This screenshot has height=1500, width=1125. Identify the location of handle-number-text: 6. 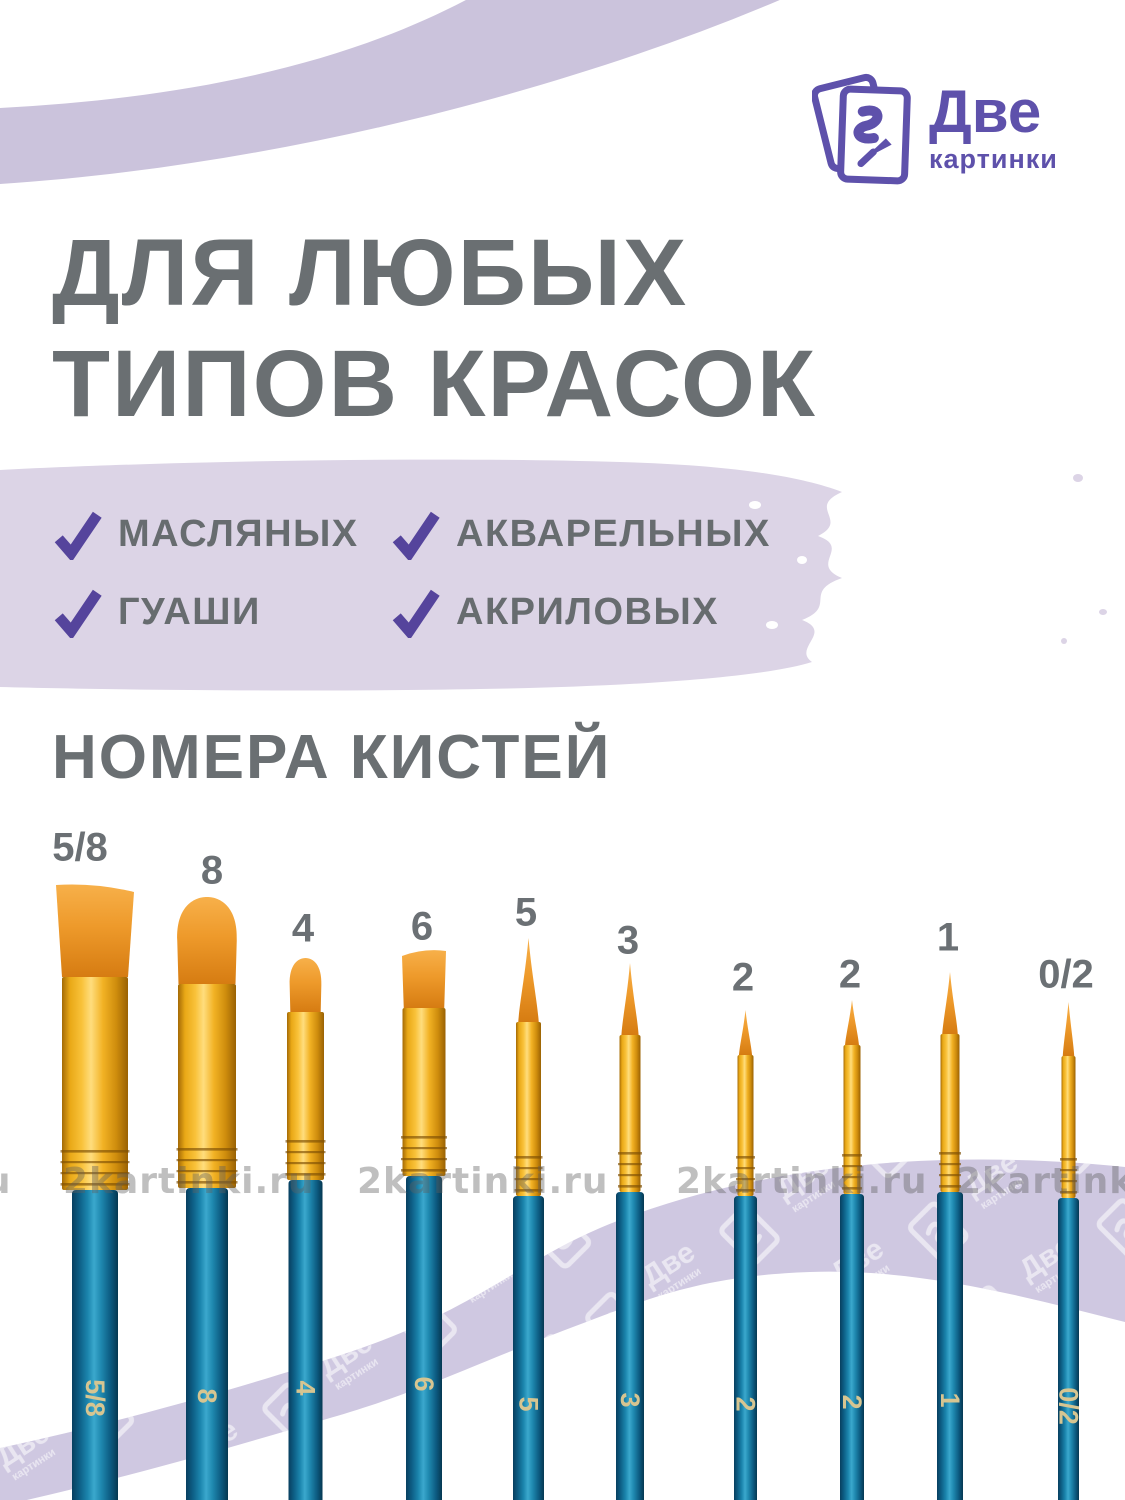
(424, 1383).